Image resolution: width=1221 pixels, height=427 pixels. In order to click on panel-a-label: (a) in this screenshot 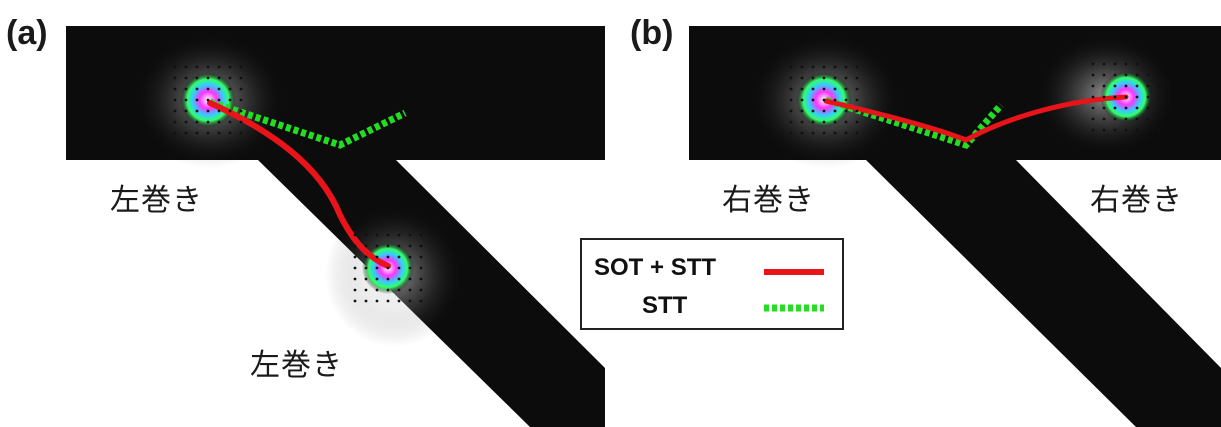, I will do `click(27, 33)`.